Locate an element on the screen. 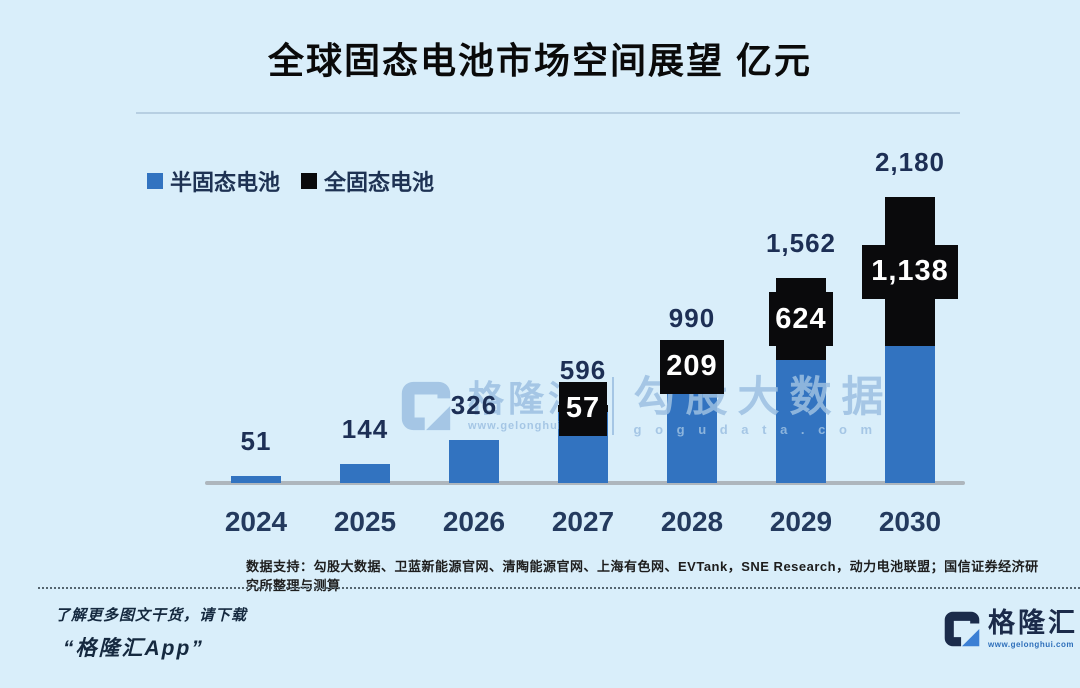 Image resolution: width=1080 pixels, height=688 pixels. brand-text-block: 格隆汇 www.gelonghui.com is located at coordinates (1033, 628).